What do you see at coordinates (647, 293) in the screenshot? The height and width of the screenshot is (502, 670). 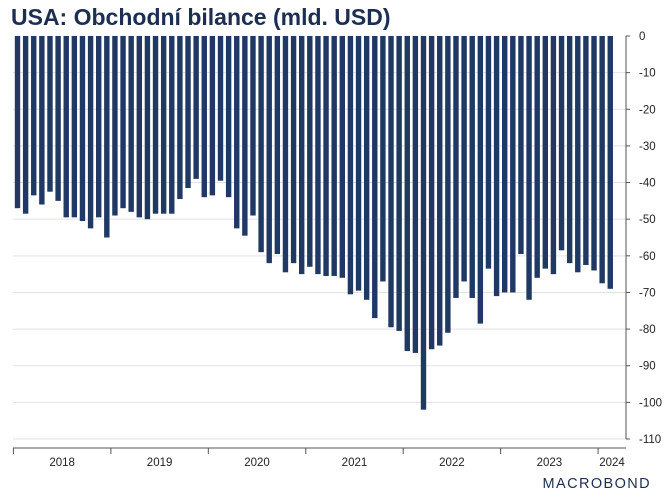 I see `y-tick-label: -70` at bounding box center [647, 293].